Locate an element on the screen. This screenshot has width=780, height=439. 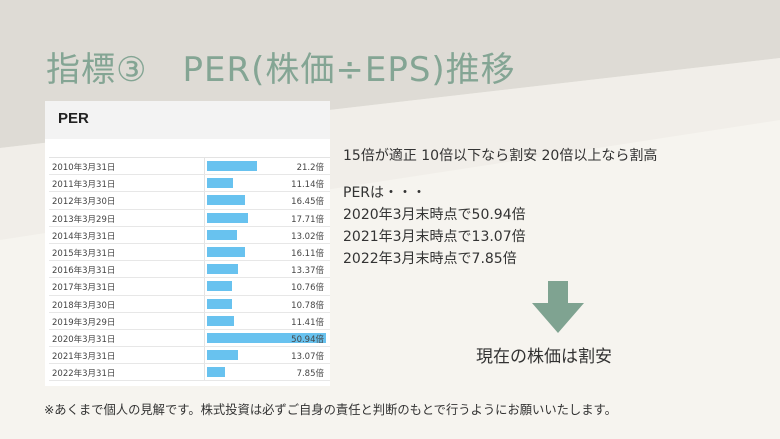
row-date: 2014年3月31日 is located at coordinates (84, 236).